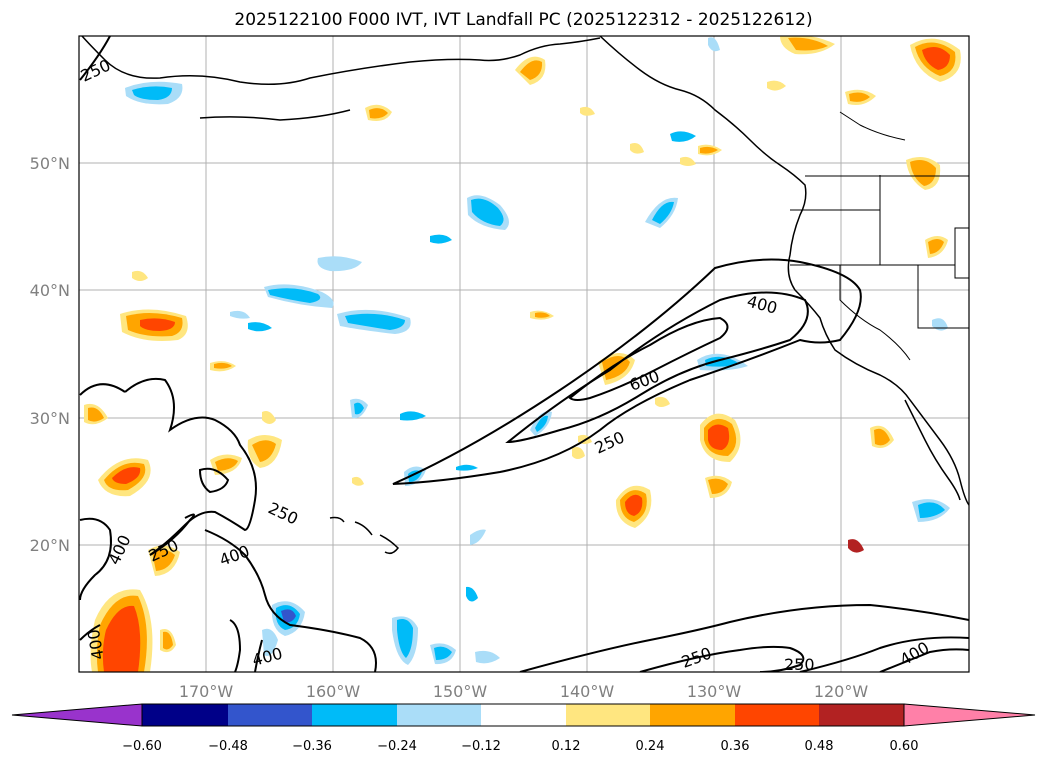  What do you see at coordinates (50, 545) in the screenshot?
I see `lat-label-20: 20°N` at bounding box center [50, 545].